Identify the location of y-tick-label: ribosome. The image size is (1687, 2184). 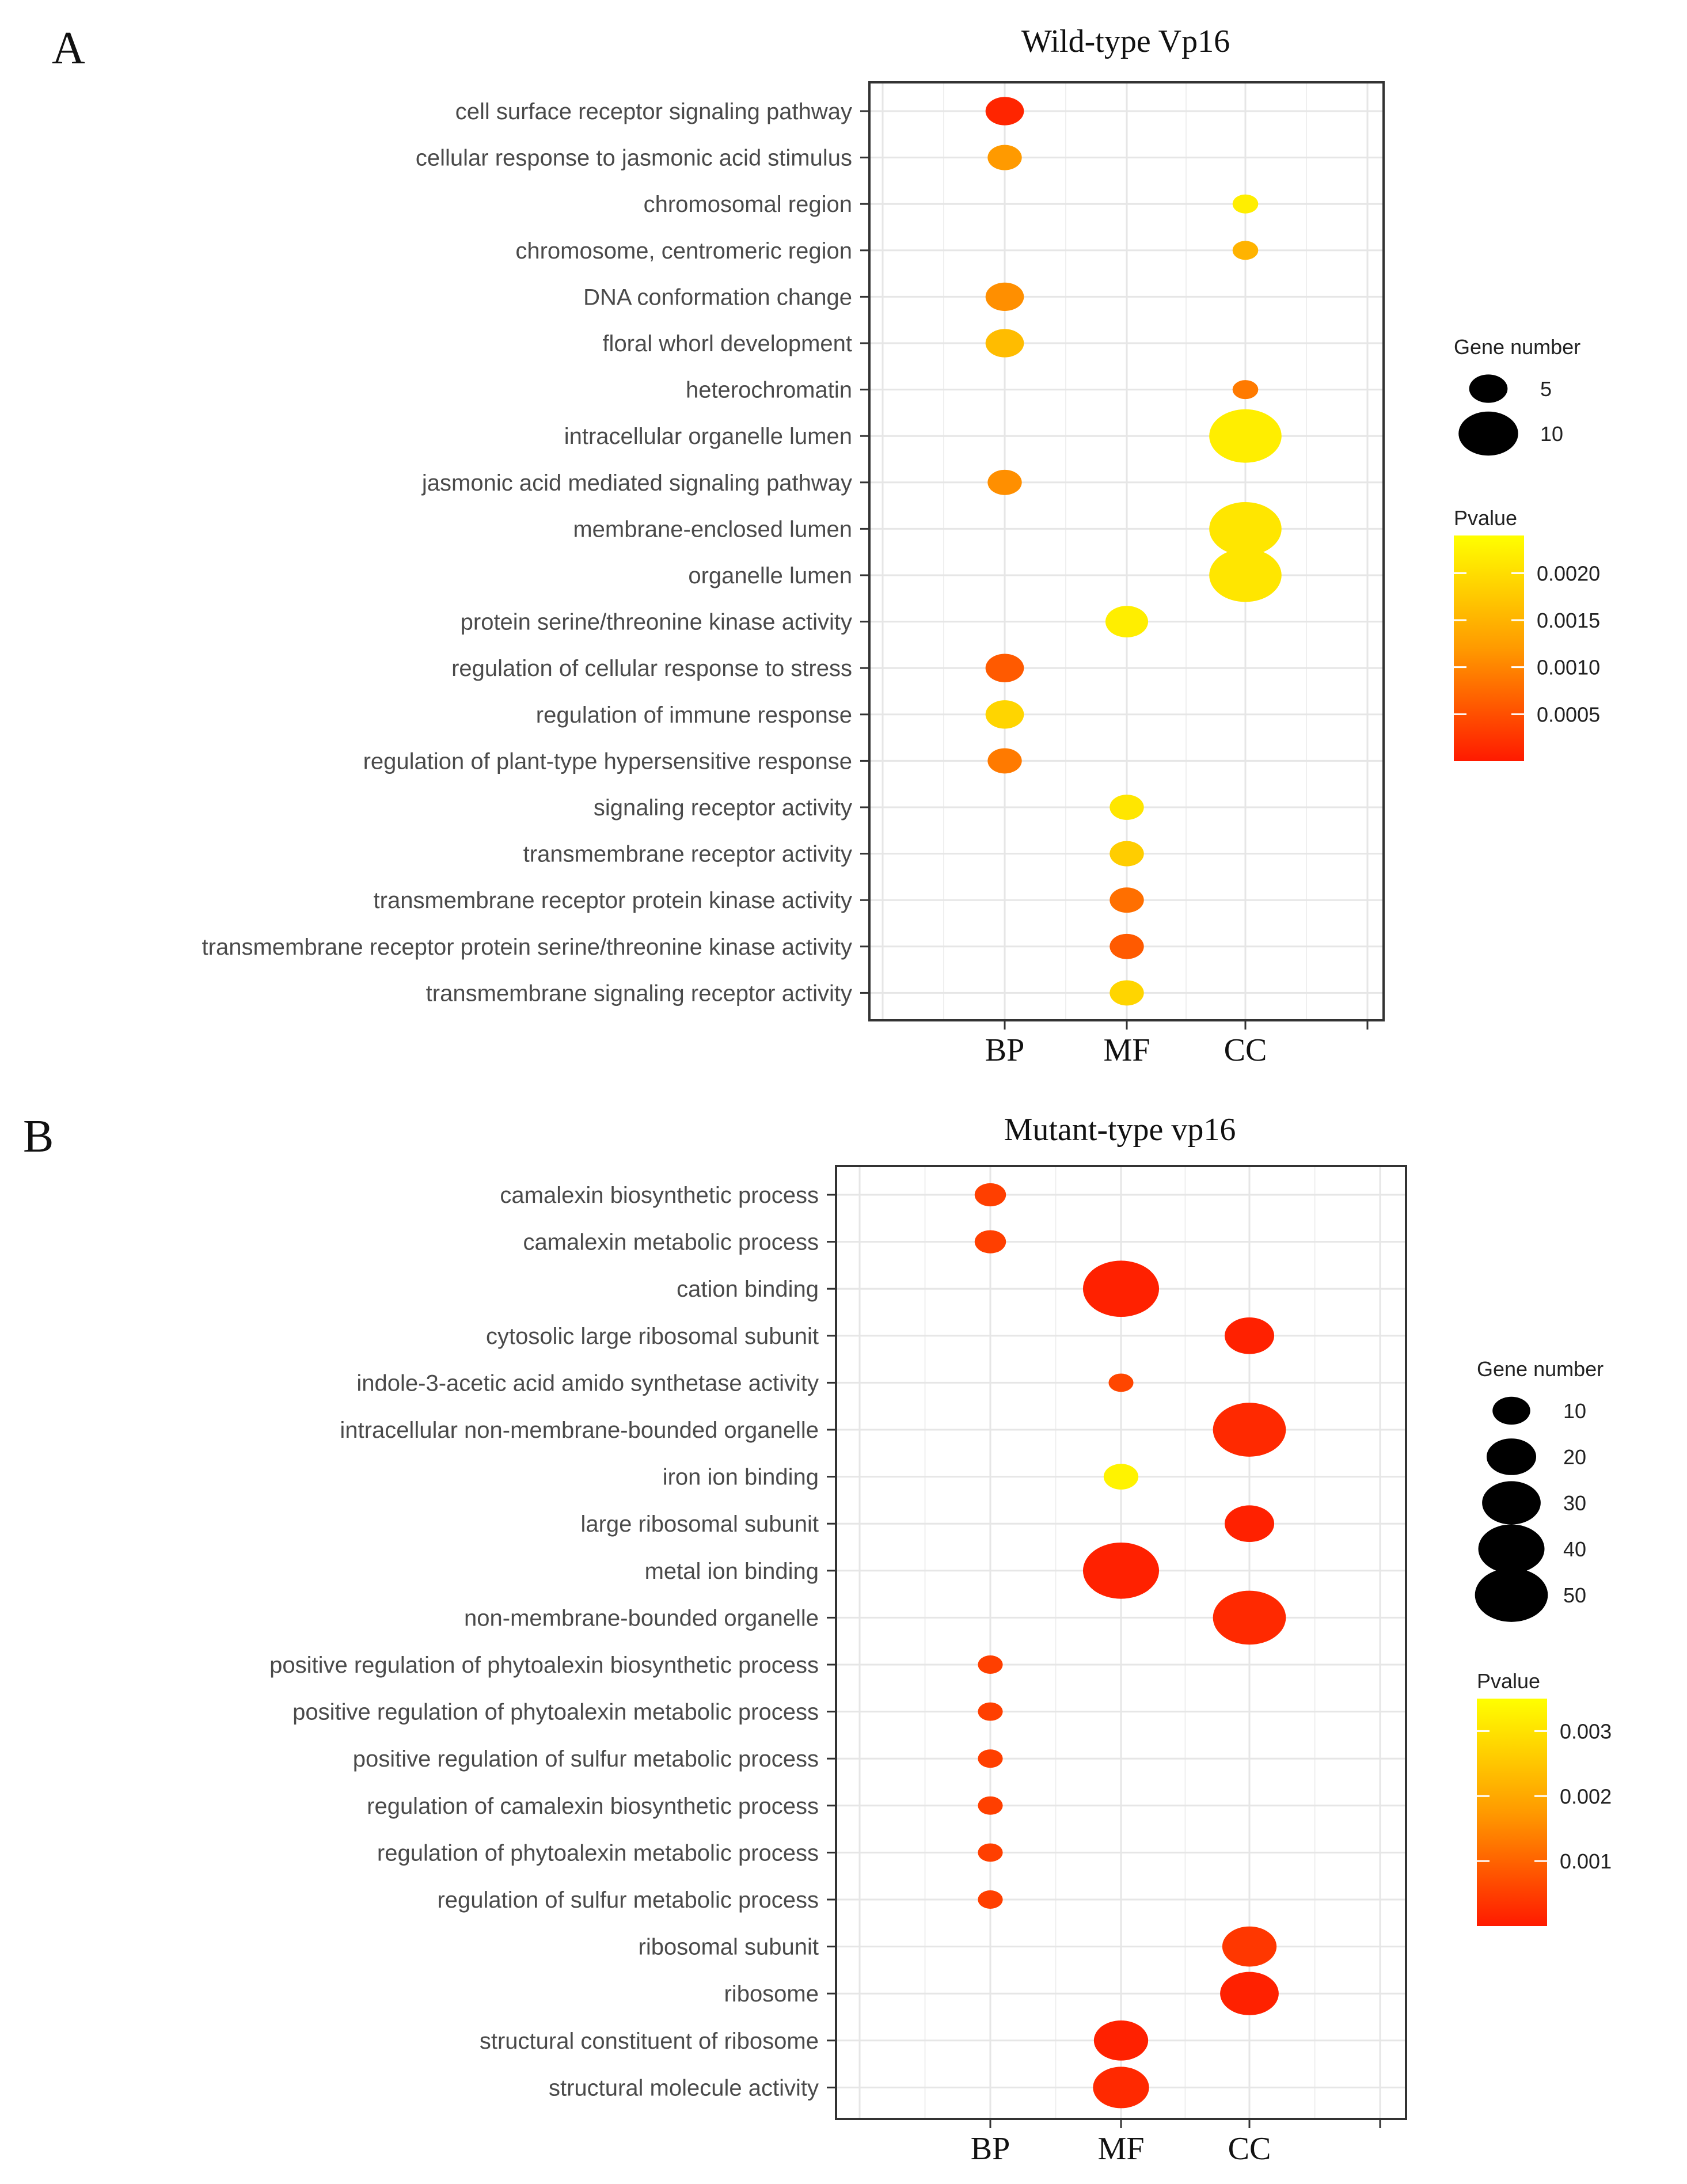
(771, 1994).